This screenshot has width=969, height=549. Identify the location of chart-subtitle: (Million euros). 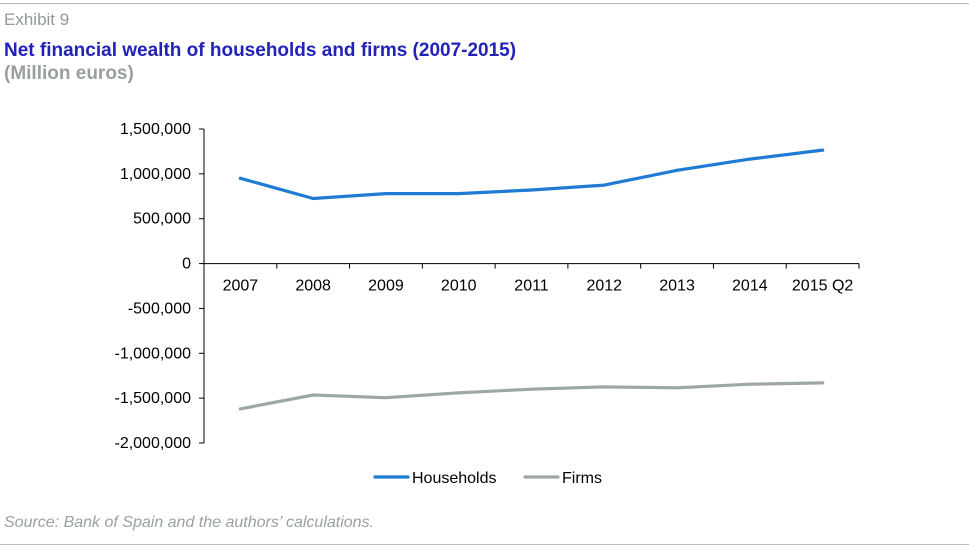
(69, 73).